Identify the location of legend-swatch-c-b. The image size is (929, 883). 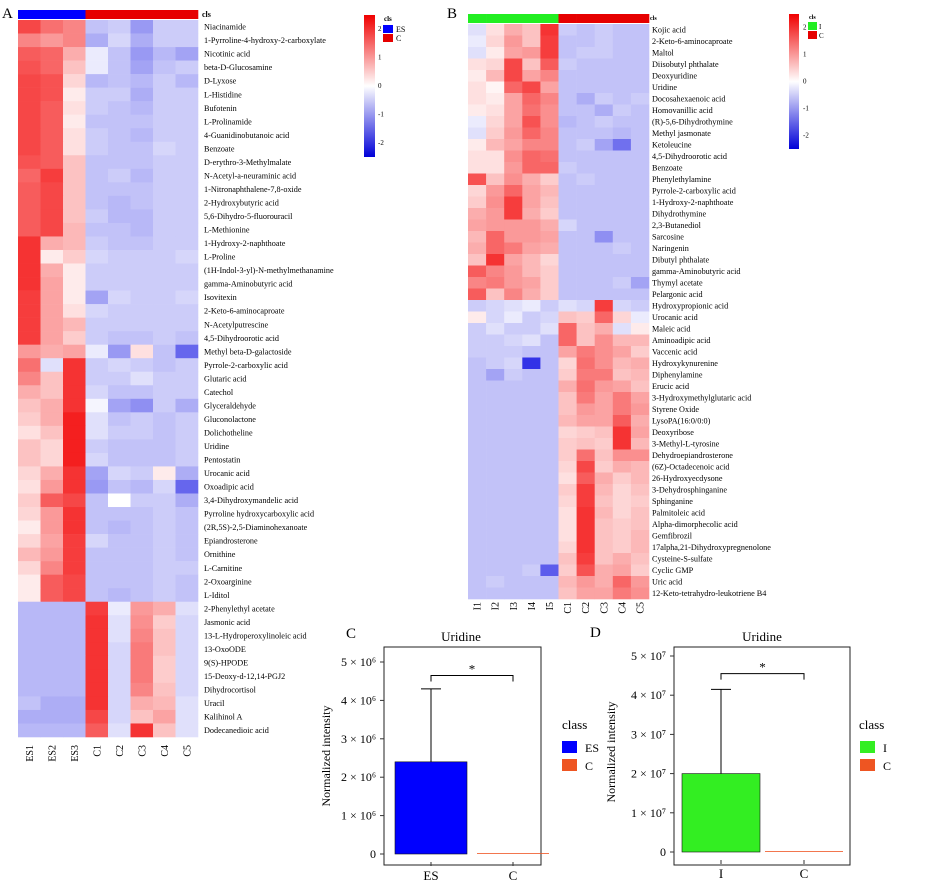
(812, 35).